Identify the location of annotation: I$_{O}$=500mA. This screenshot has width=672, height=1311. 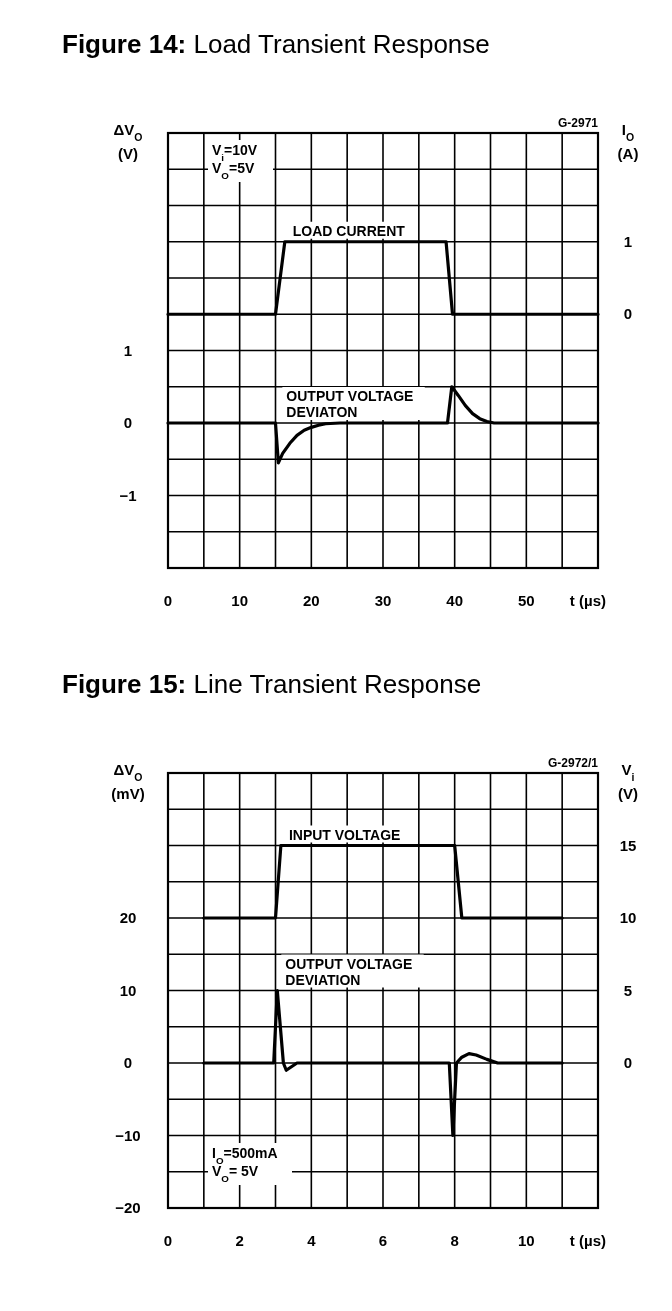
(245, 1155).